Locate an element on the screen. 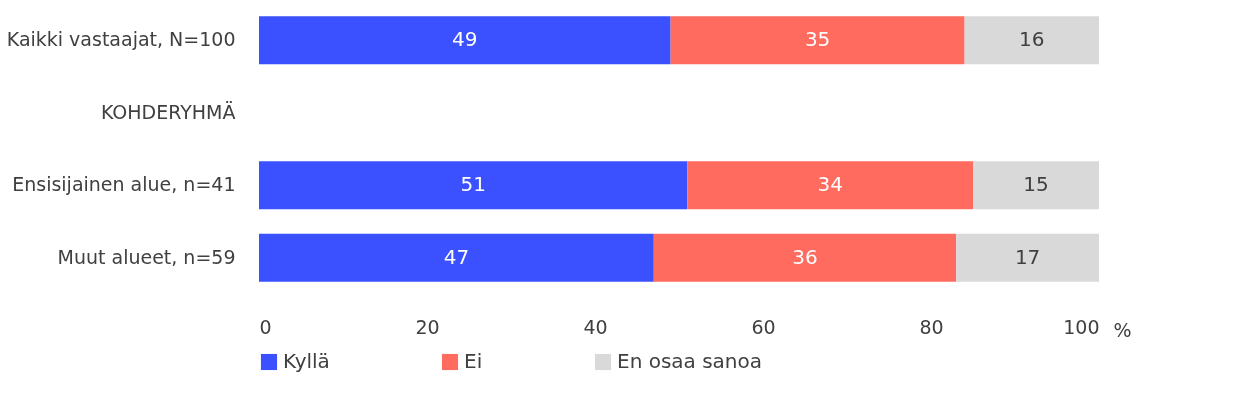 The width and height of the screenshot is (1258, 408). data-label: 16 is located at coordinates (1032, 39).